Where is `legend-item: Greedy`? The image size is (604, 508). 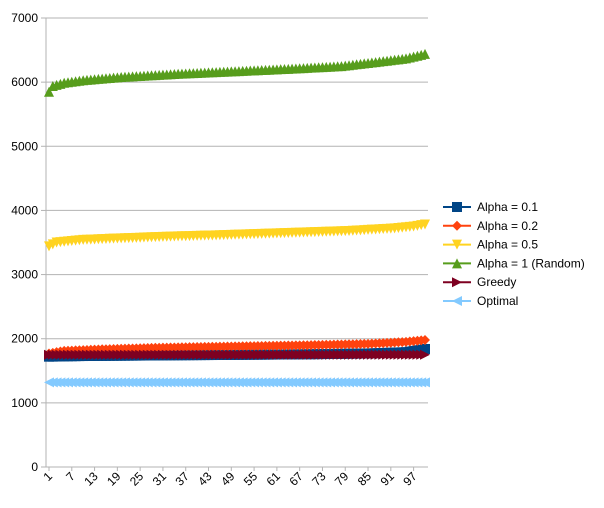
legend-item: Greedy is located at coordinates (479, 282).